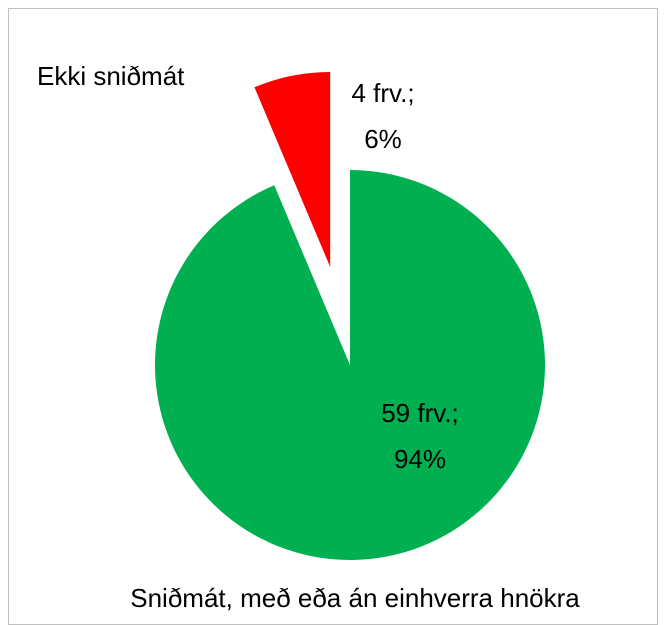  What do you see at coordinates (383, 139) in the screenshot?
I see `data-label: 6%` at bounding box center [383, 139].